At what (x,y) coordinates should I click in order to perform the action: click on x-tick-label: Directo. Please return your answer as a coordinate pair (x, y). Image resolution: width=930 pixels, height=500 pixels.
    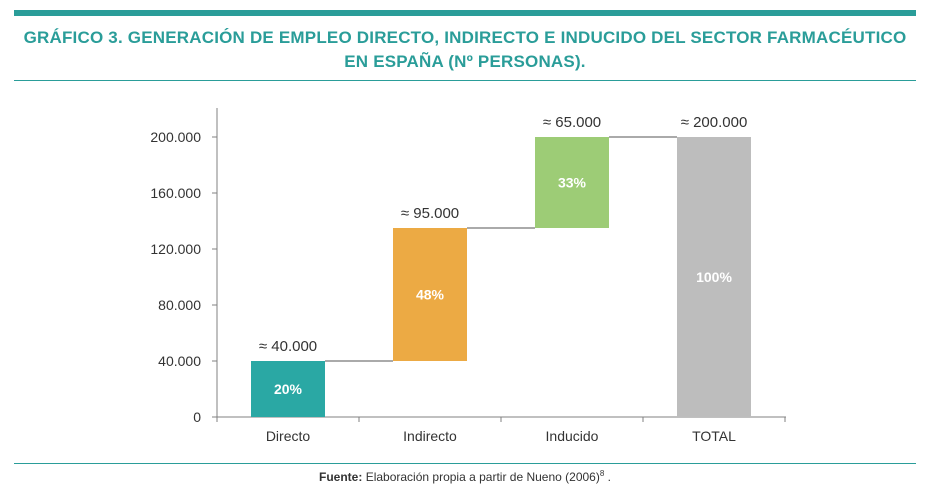
    Looking at the image, I should click on (288, 436).